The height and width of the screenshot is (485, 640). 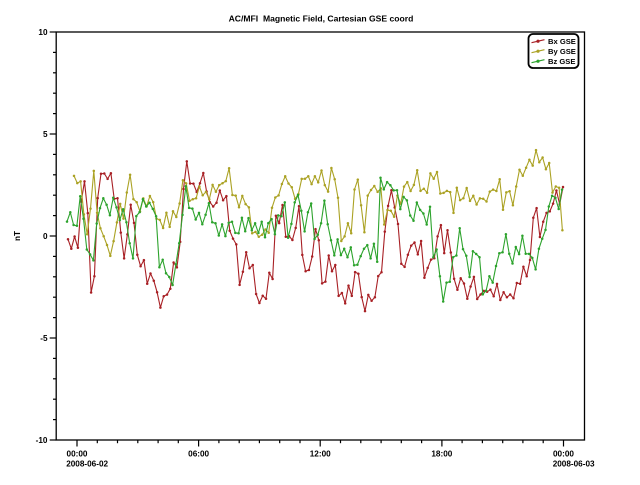 What do you see at coordinates (43, 32) in the screenshot?
I see `svg-text: 10` at bounding box center [43, 32].